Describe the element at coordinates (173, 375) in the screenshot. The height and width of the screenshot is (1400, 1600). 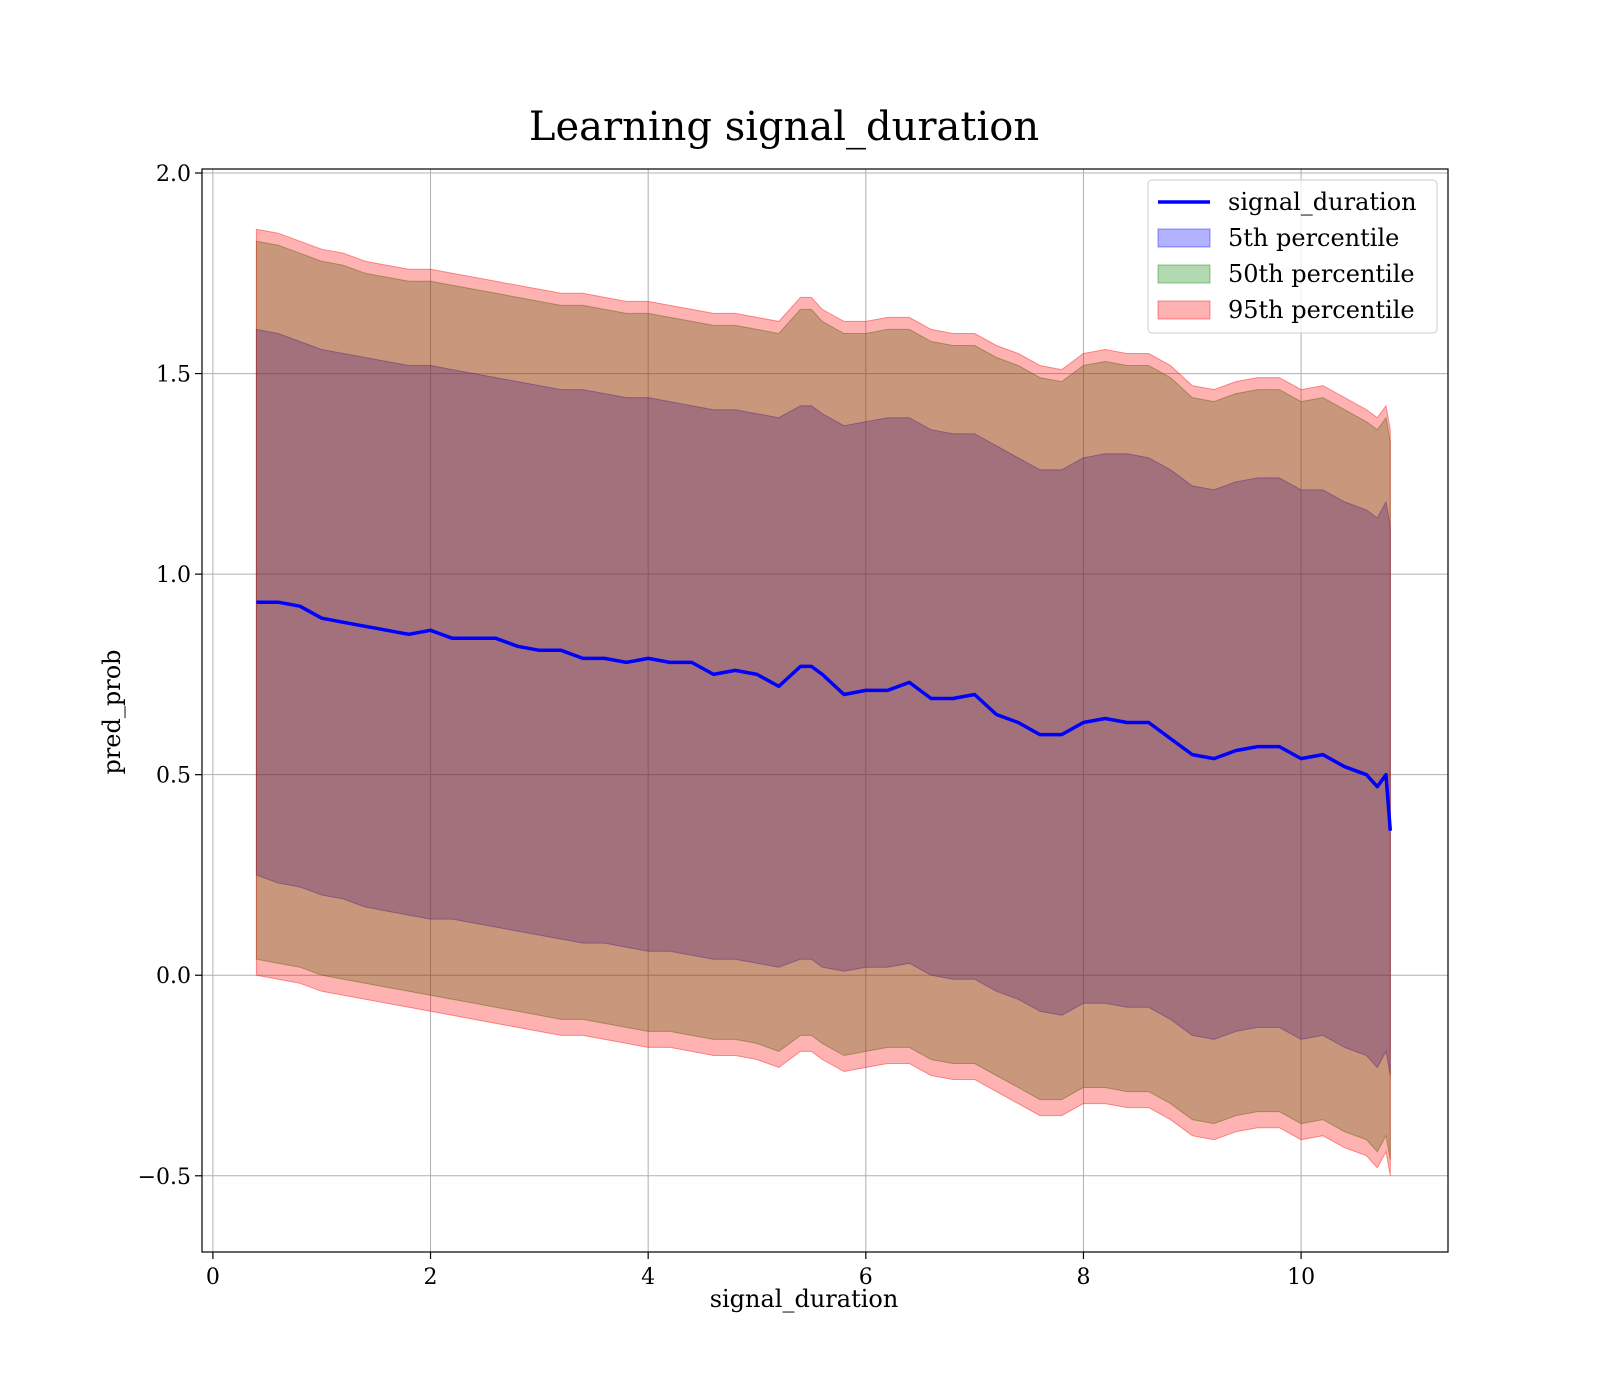
I see `y-tick-label: 1.5` at that location.